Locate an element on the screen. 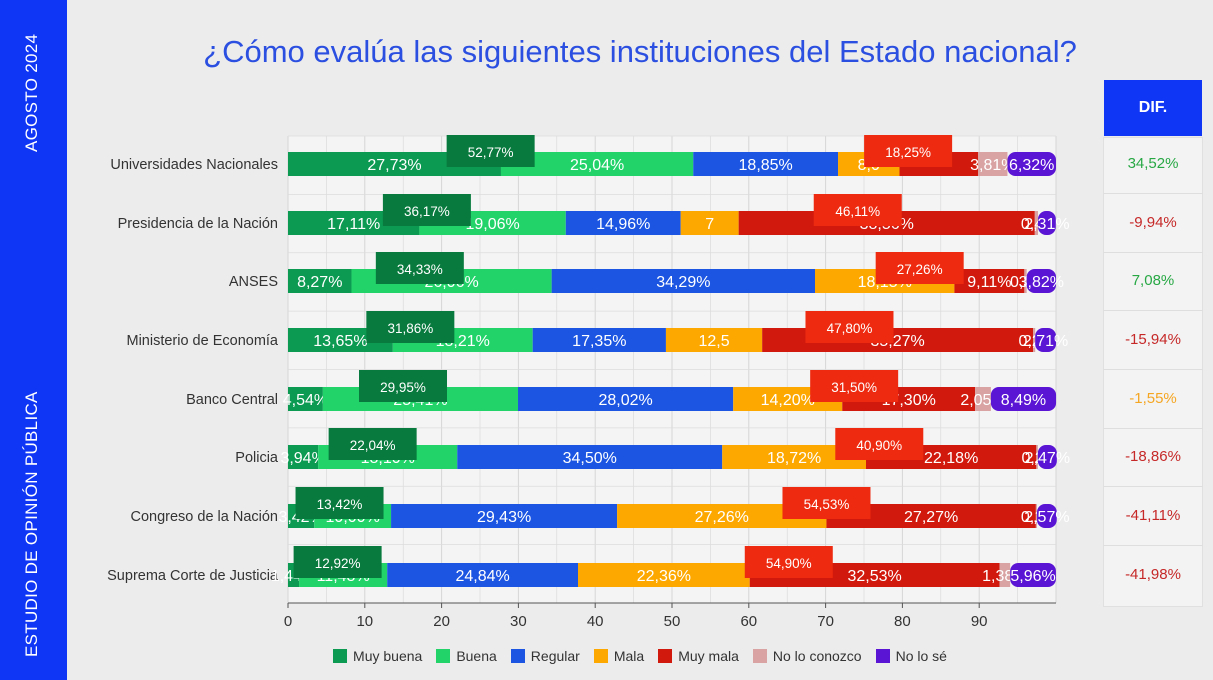 Image resolution: width=1213 pixels, height=680 pixels. legend-item: Muy mala is located at coordinates (698, 656).